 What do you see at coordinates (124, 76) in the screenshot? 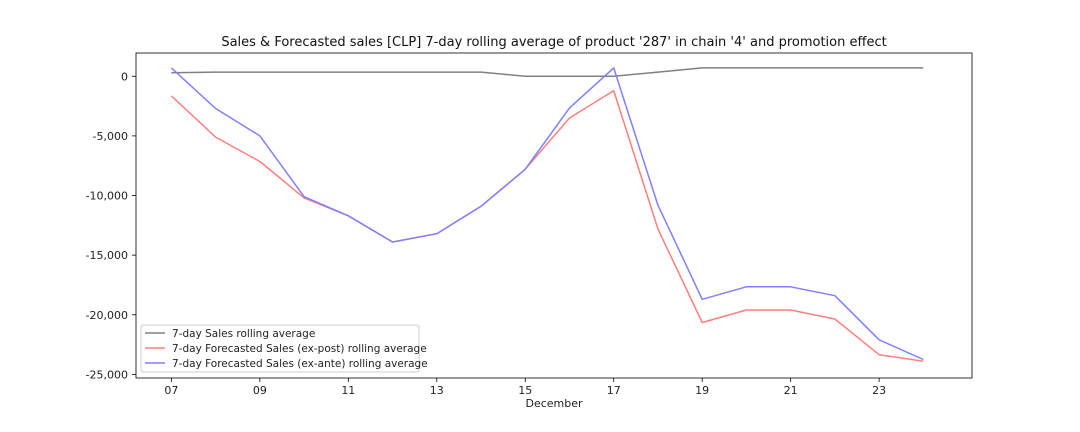
I see `y-tick-label: 0` at bounding box center [124, 76].